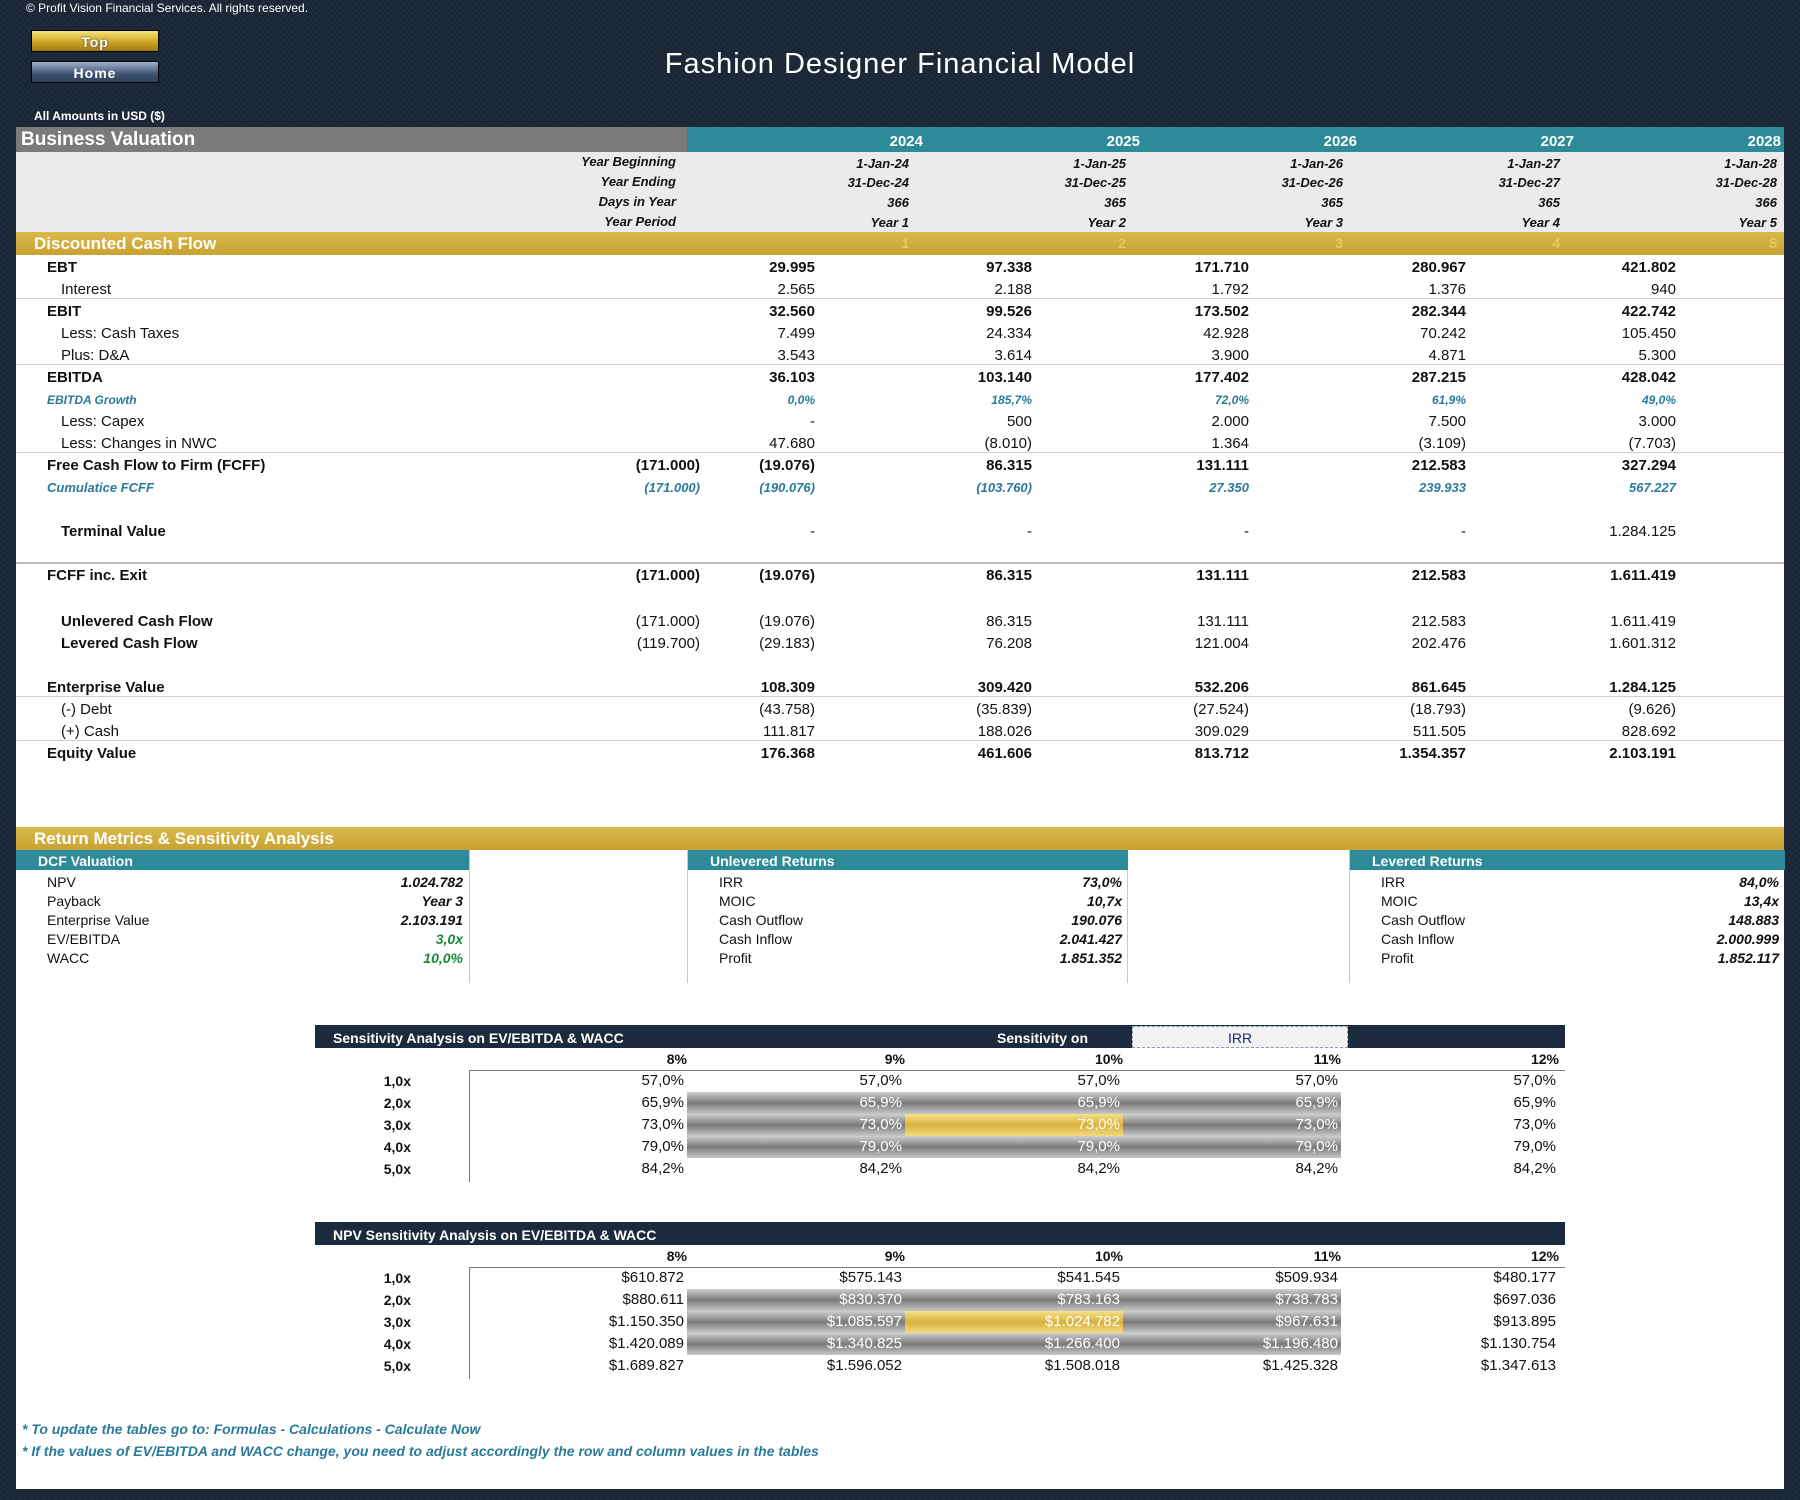  What do you see at coordinates (796, 333) in the screenshot?
I see `dcf-value-cell: 7.499` at bounding box center [796, 333].